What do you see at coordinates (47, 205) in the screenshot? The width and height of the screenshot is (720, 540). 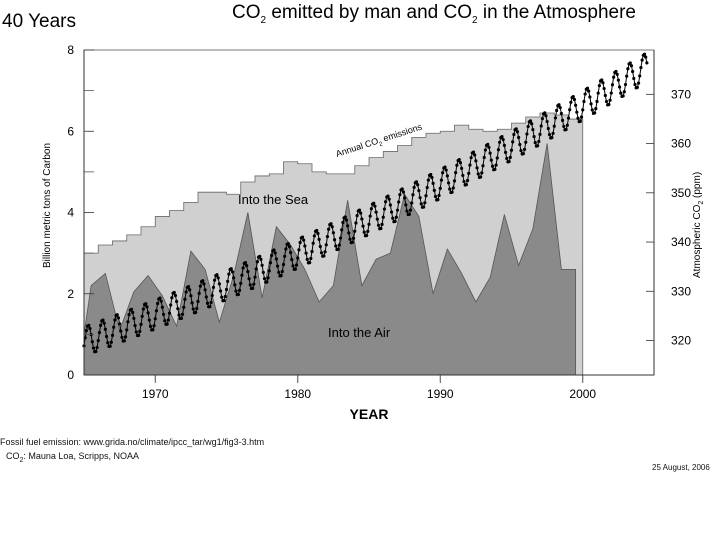 I see `y-left-axis-title: Billion metric tons of Carbon` at bounding box center [47, 205].